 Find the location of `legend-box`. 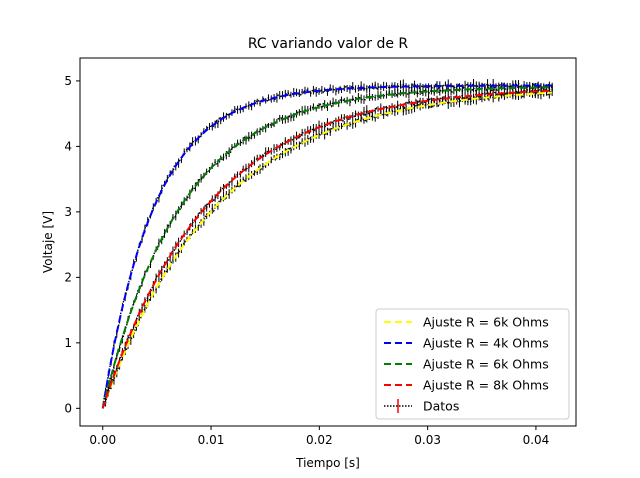

legend-box is located at coordinates (472, 364).